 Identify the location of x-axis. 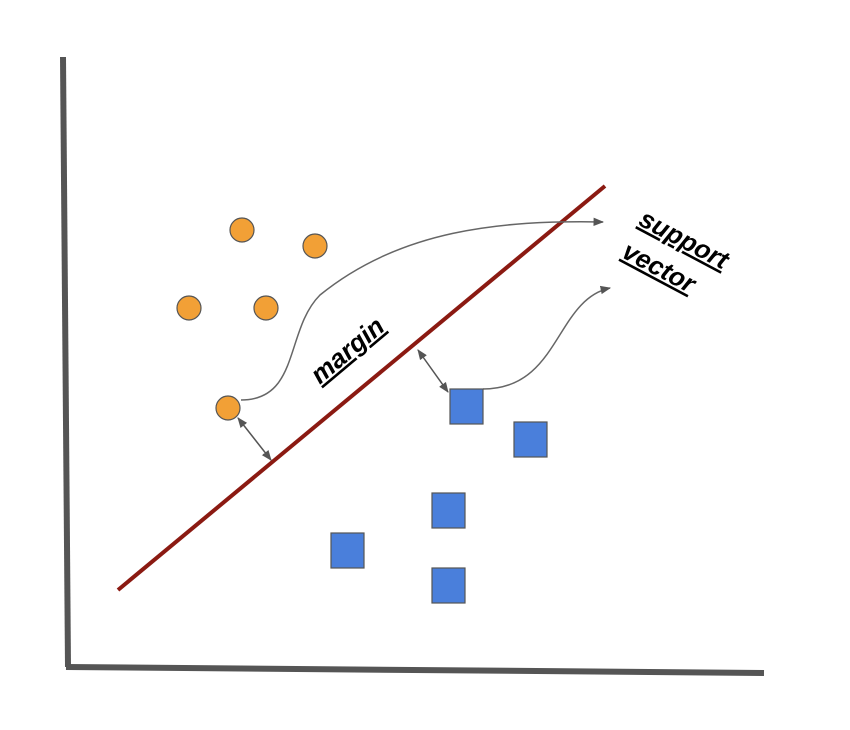
(415, 670).